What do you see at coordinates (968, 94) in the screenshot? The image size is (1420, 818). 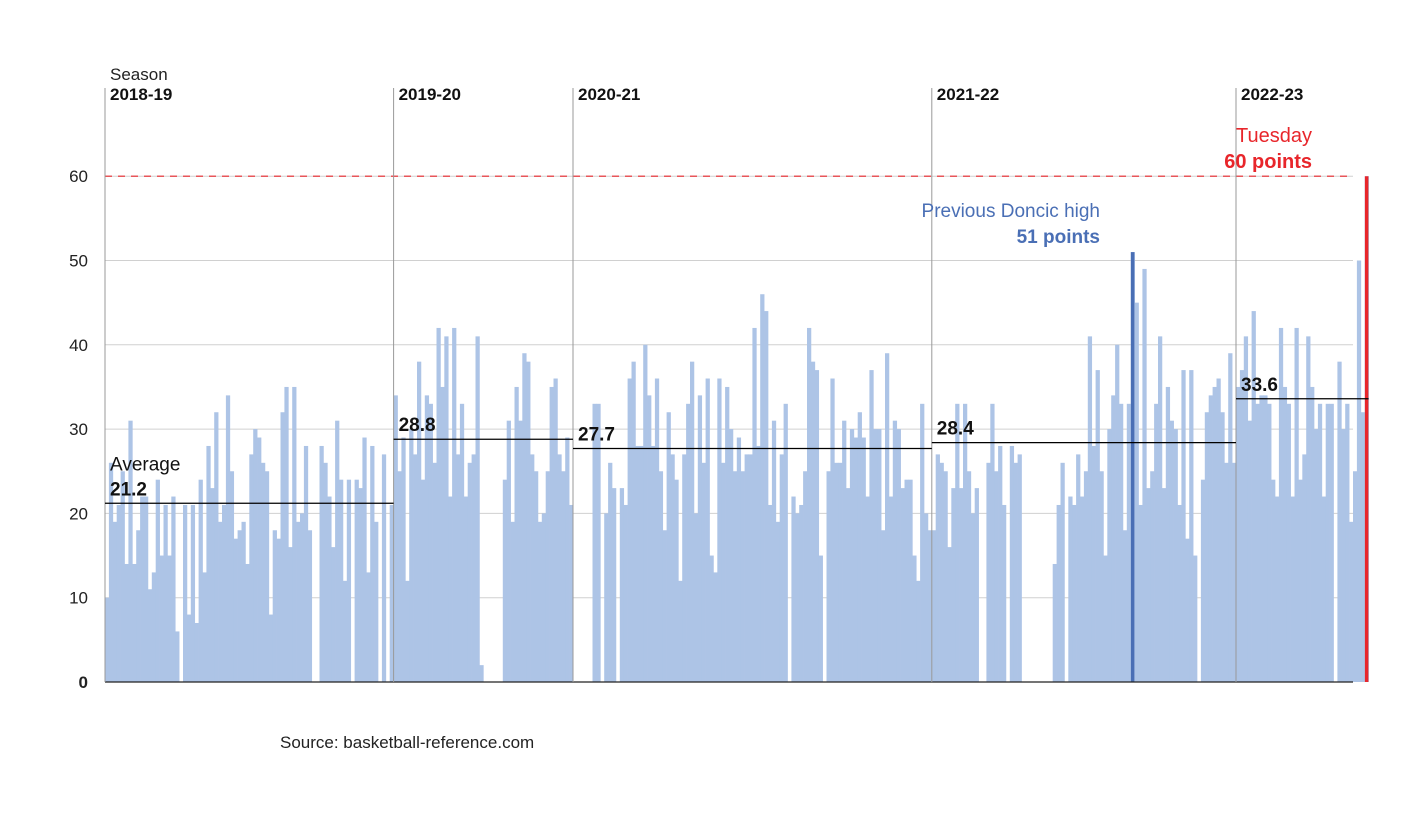 I see `season-label: 2021-22` at bounding box center [968, 94].